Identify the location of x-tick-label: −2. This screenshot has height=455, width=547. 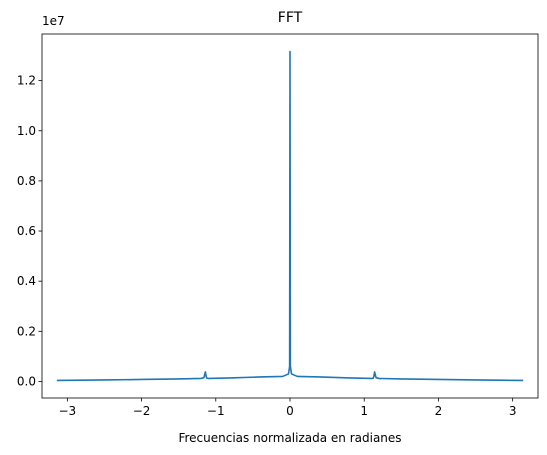
(142, 411).